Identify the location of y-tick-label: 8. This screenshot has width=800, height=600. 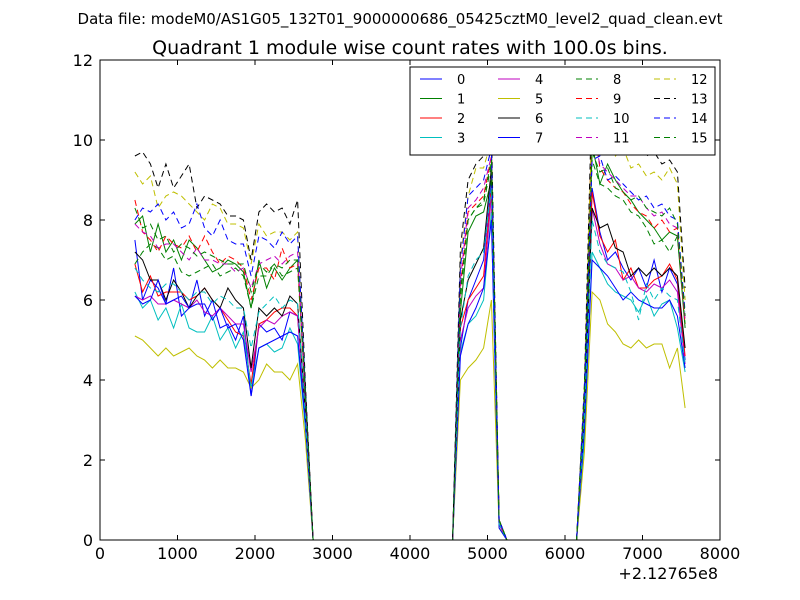
(88, 220).